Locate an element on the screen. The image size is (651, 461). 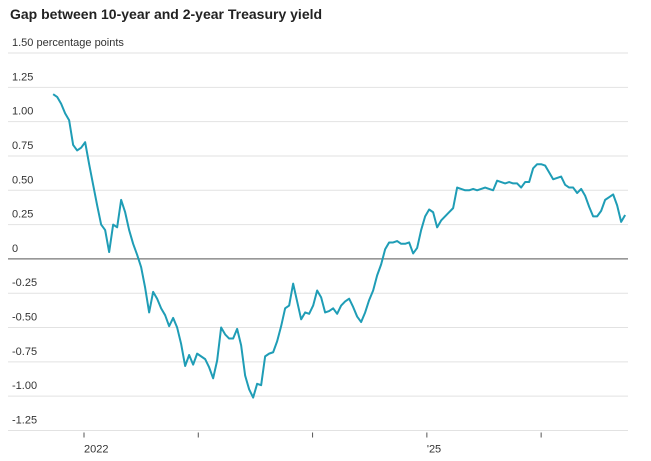
y-tick-label: 0.75 is located at coordinates (22, 146).